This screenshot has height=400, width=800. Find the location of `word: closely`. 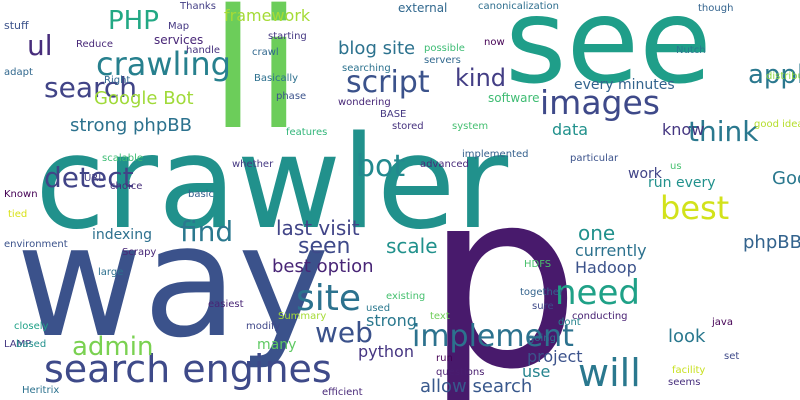

word: closely is located at coordinates (31, 326).